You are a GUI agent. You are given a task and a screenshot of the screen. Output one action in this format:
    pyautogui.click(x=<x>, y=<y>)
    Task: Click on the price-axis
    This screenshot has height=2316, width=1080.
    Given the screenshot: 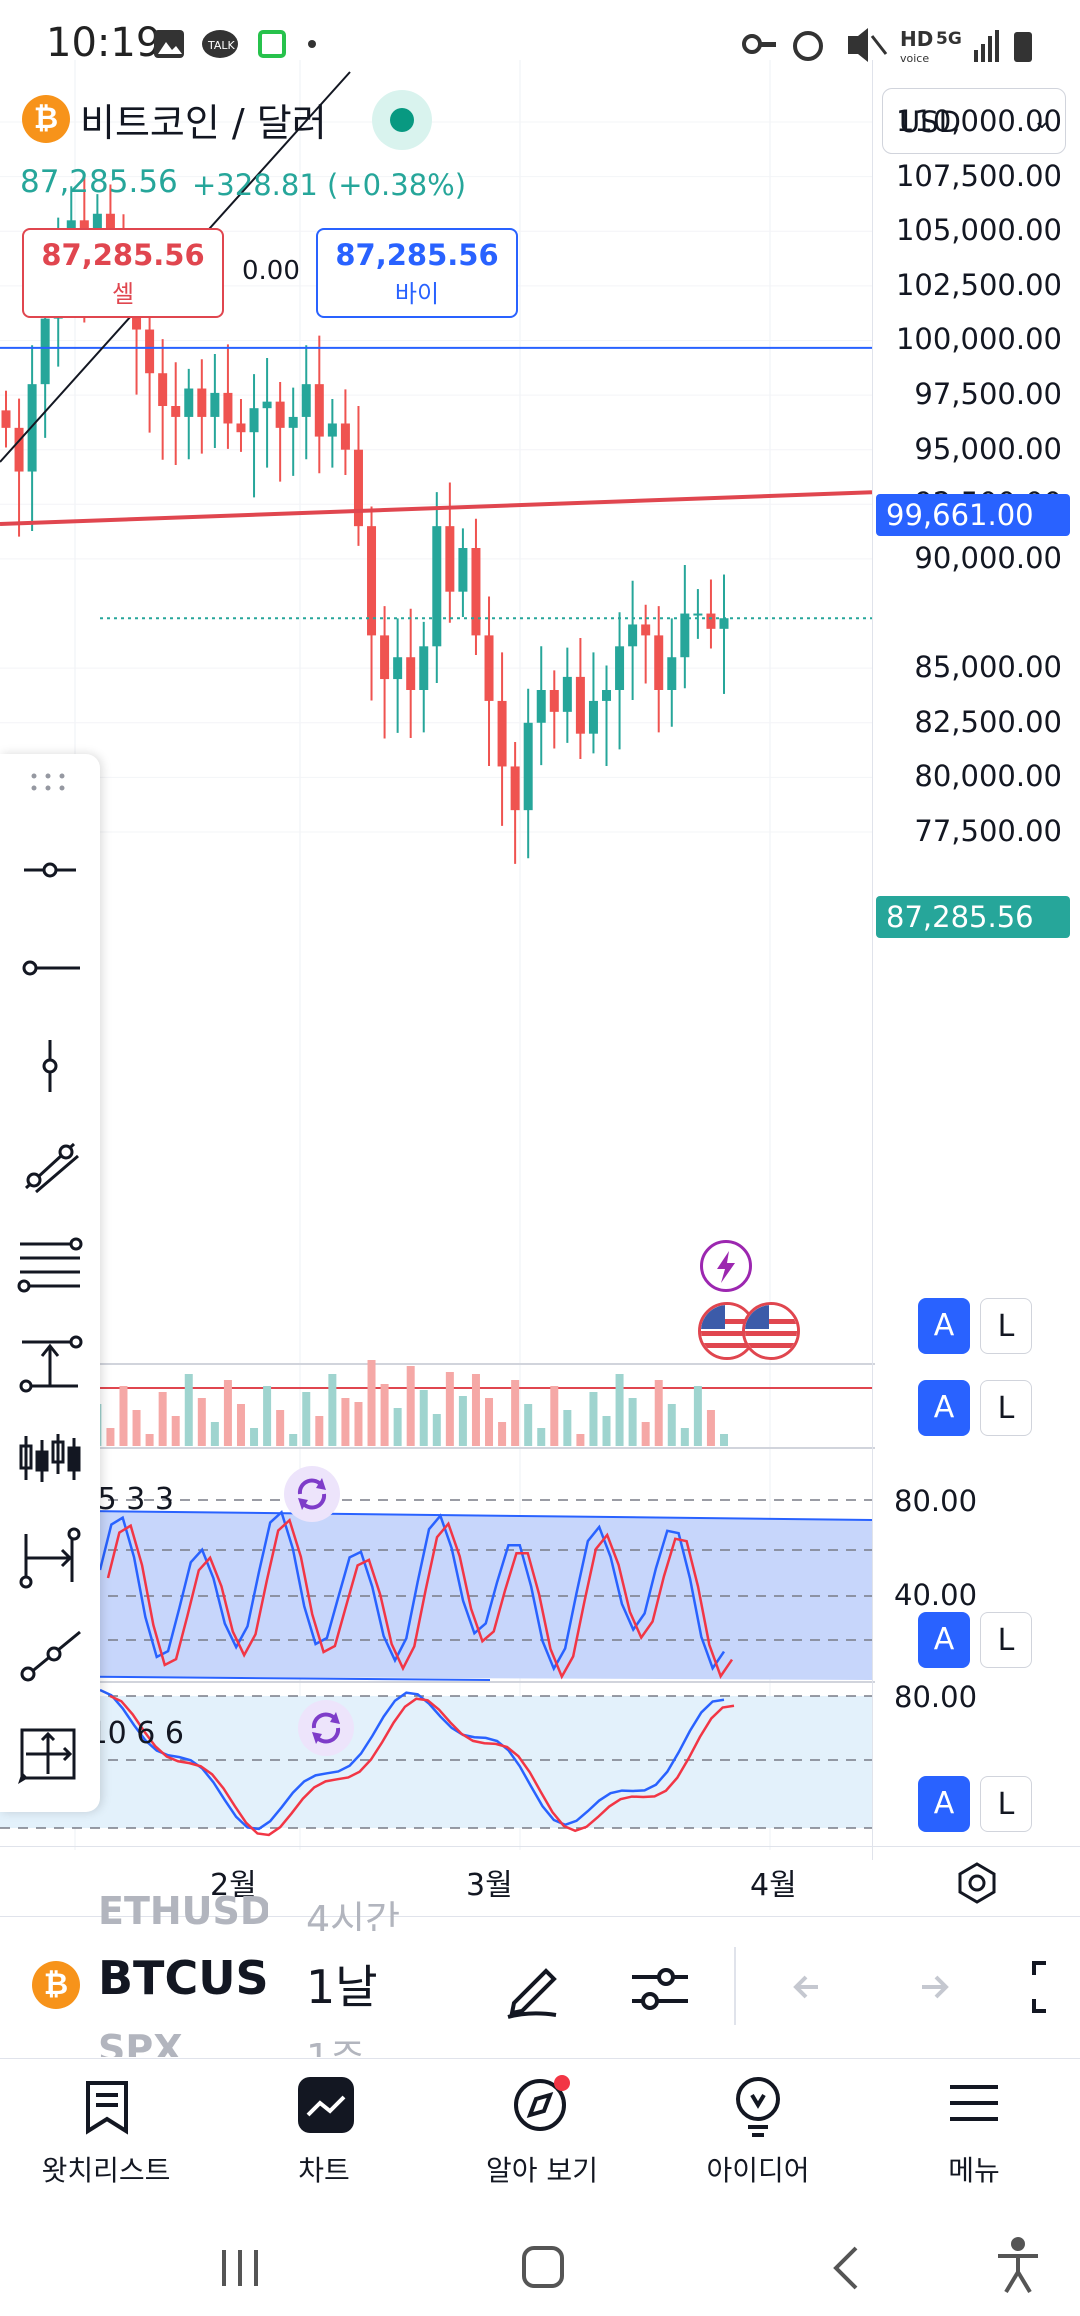 What is the action you would take?
    pyautogui.click(x=976, y=960)
    